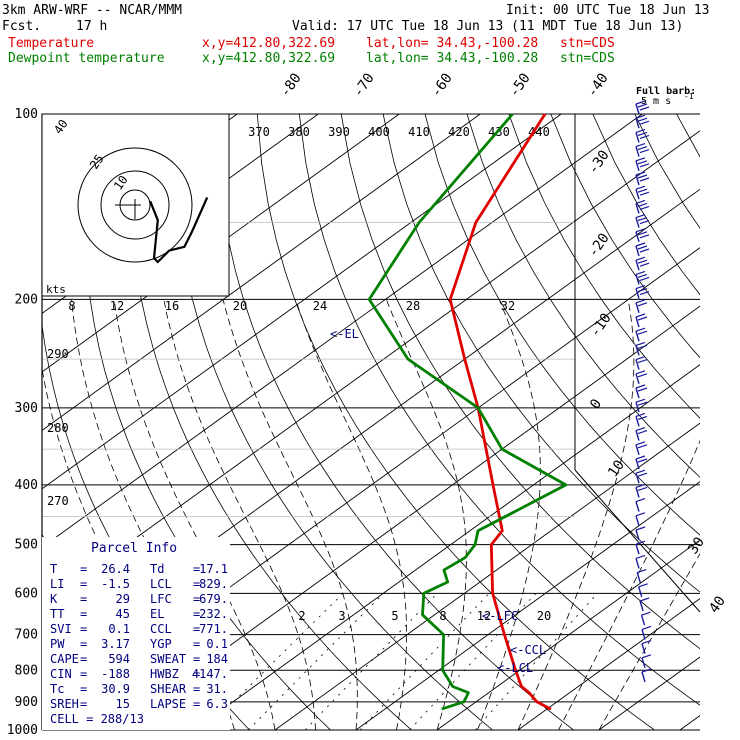 Image resolution: width=740 pixels, height=740 pixels. I want to click on mixing-ratio-label: 8, so click(442, 616).